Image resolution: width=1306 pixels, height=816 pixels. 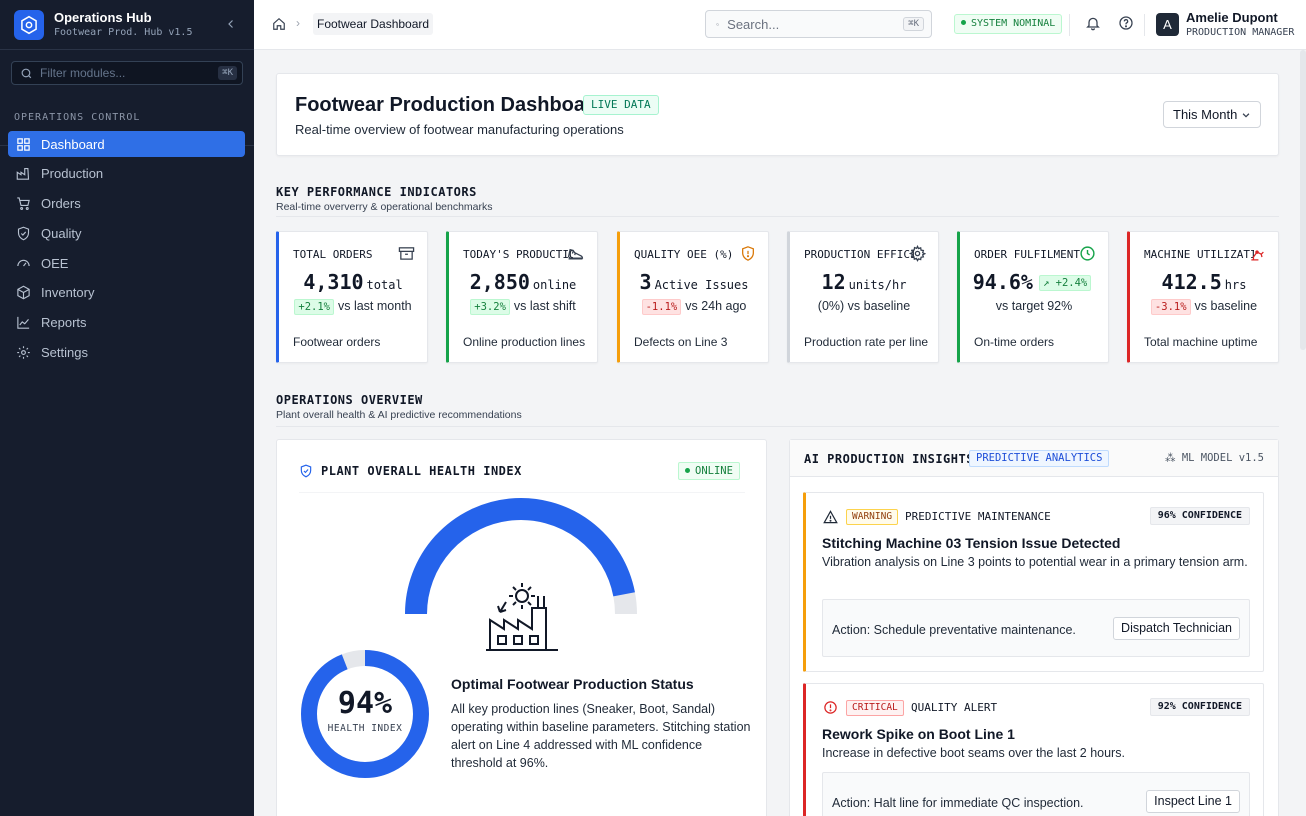 What do you see at coordinates (1167, 24) in the screenshot?
I see `avatar: A` at bounding box center [1167, 24].